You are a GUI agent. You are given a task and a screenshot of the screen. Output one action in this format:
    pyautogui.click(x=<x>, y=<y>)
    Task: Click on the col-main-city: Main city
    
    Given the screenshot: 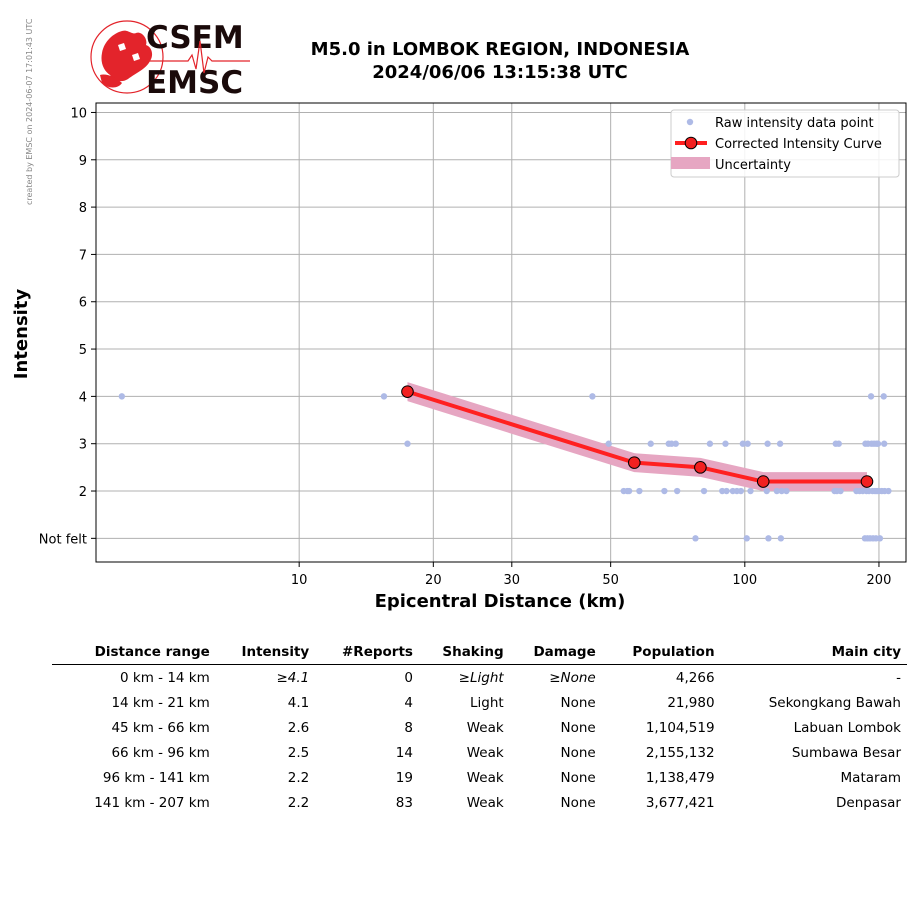 What is the action you would take?
    pyautogui.click(x=813, y=652)
    